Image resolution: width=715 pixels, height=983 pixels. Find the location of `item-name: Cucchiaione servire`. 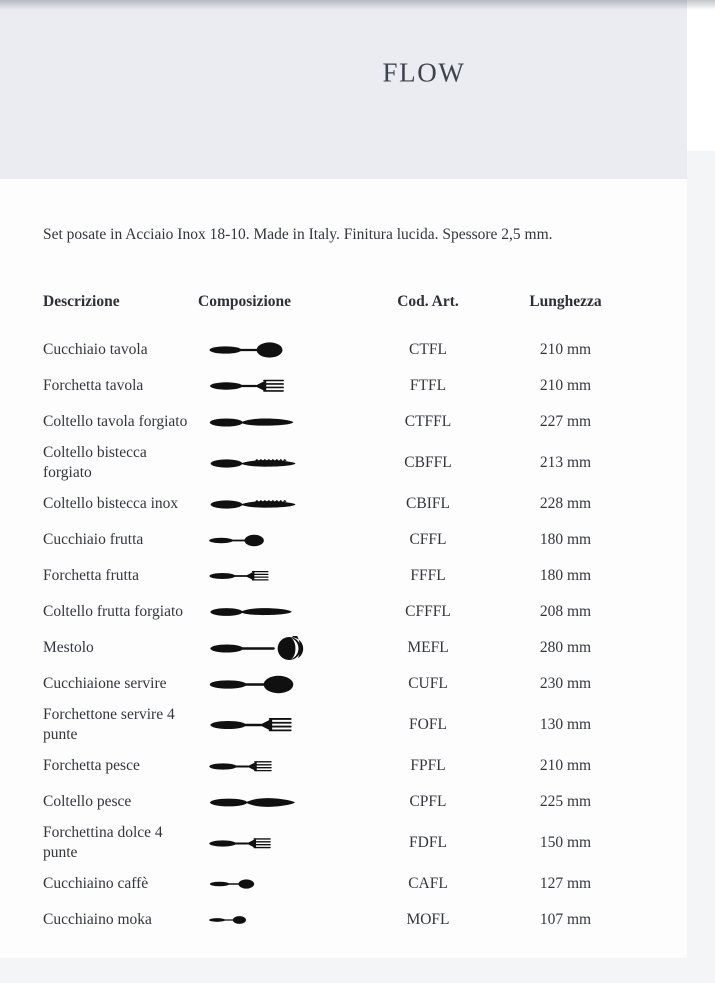

item-name: Cucchiaione servire is located at coordinates (105, 683).